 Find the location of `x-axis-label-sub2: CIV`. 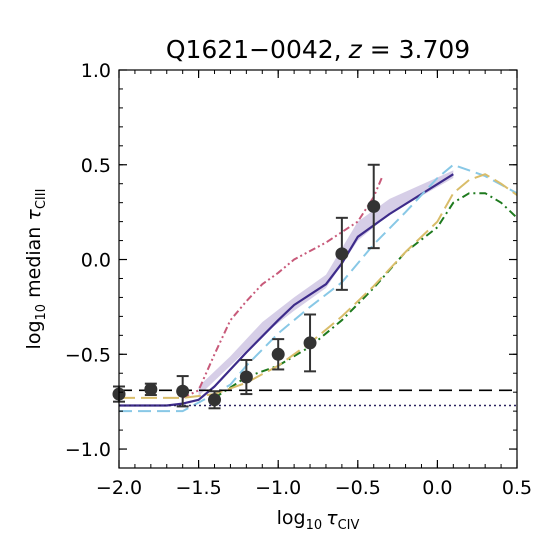

x-axis-label-sub2: CIV is located at coordinates (349, 525).